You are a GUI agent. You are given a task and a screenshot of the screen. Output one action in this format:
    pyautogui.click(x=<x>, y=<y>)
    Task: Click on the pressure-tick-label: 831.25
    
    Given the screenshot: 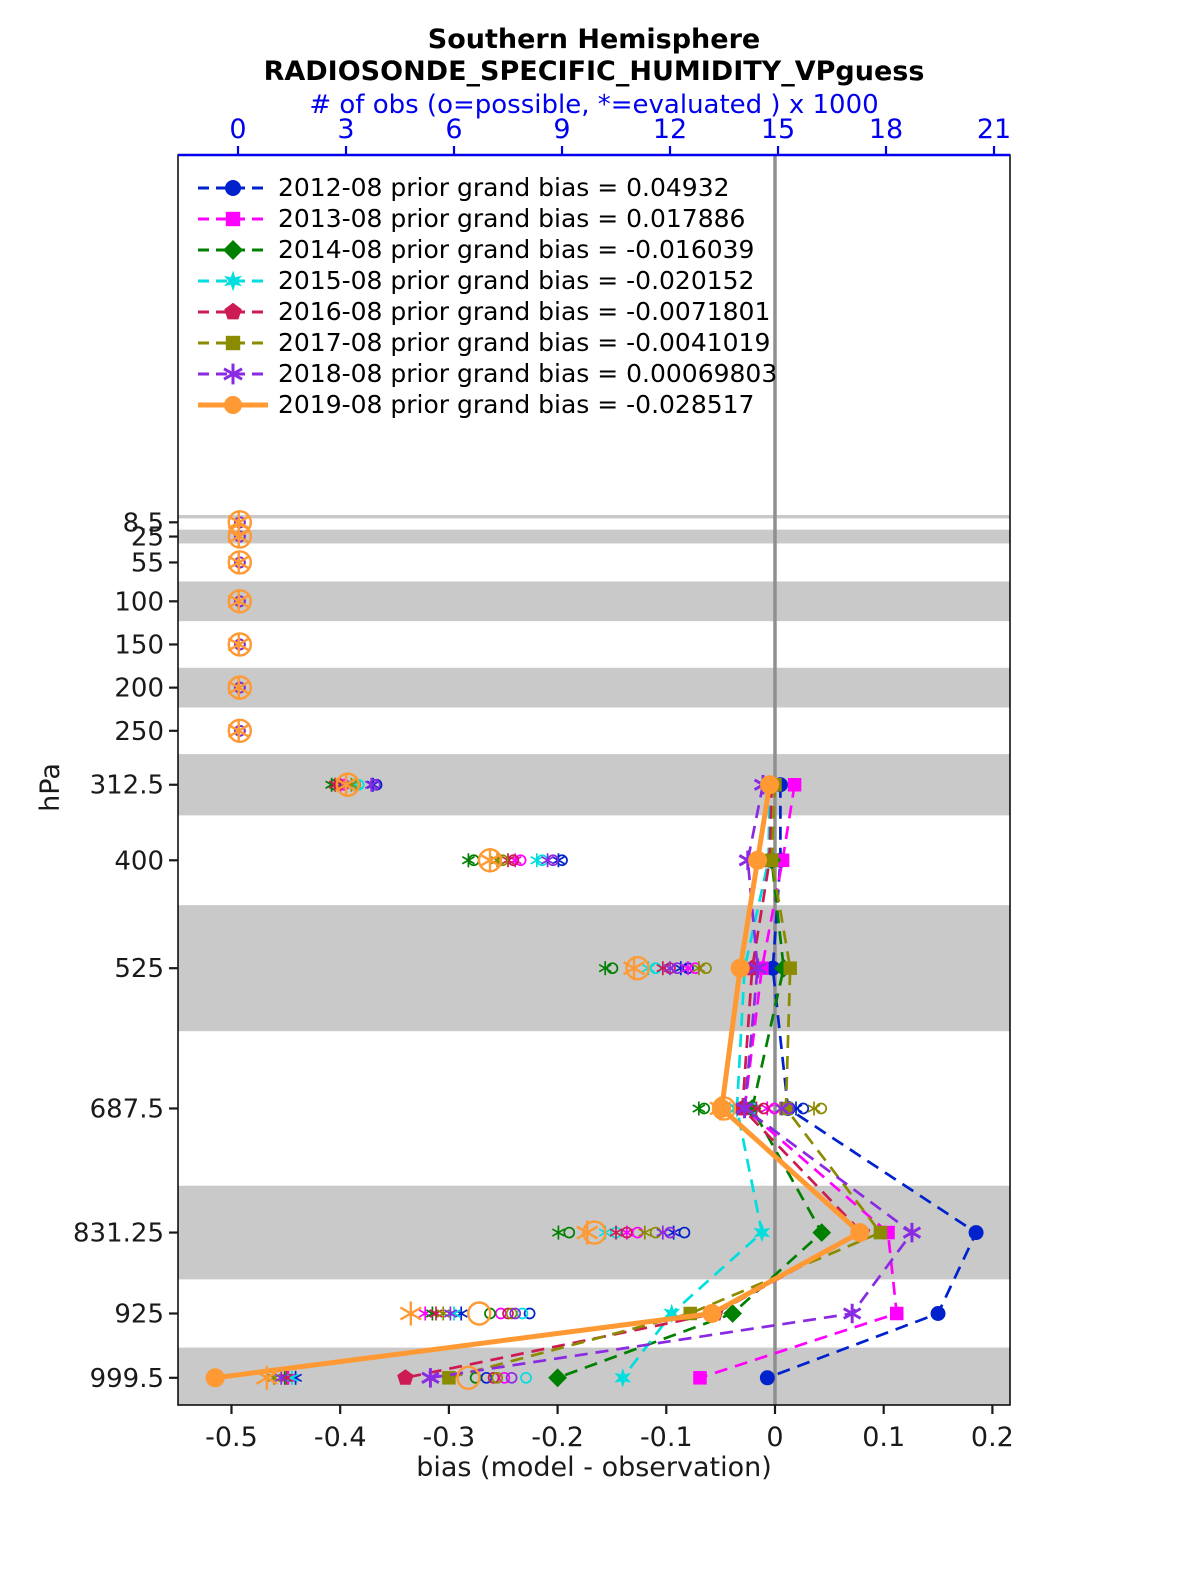 What is the action you would take?
    pyautogui.click(x=118, y=1234)
    